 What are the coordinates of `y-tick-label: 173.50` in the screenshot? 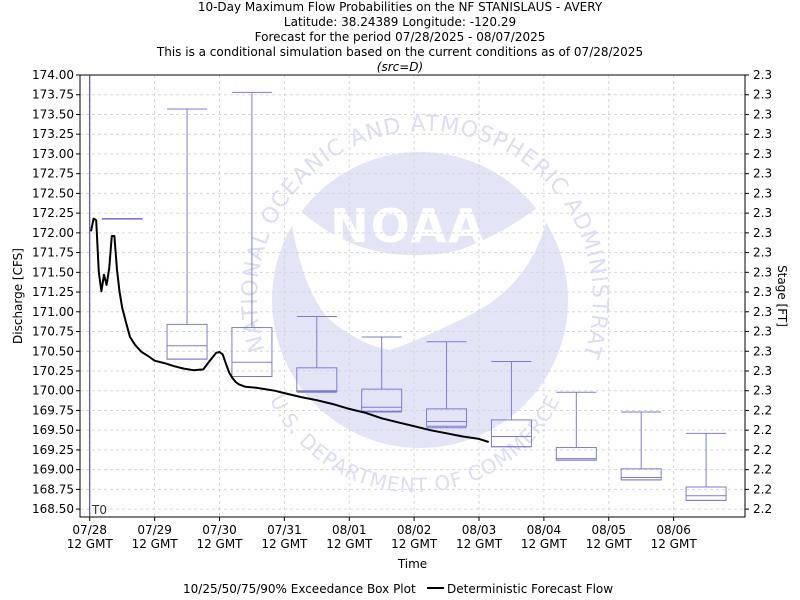 It's located at (53, 114).